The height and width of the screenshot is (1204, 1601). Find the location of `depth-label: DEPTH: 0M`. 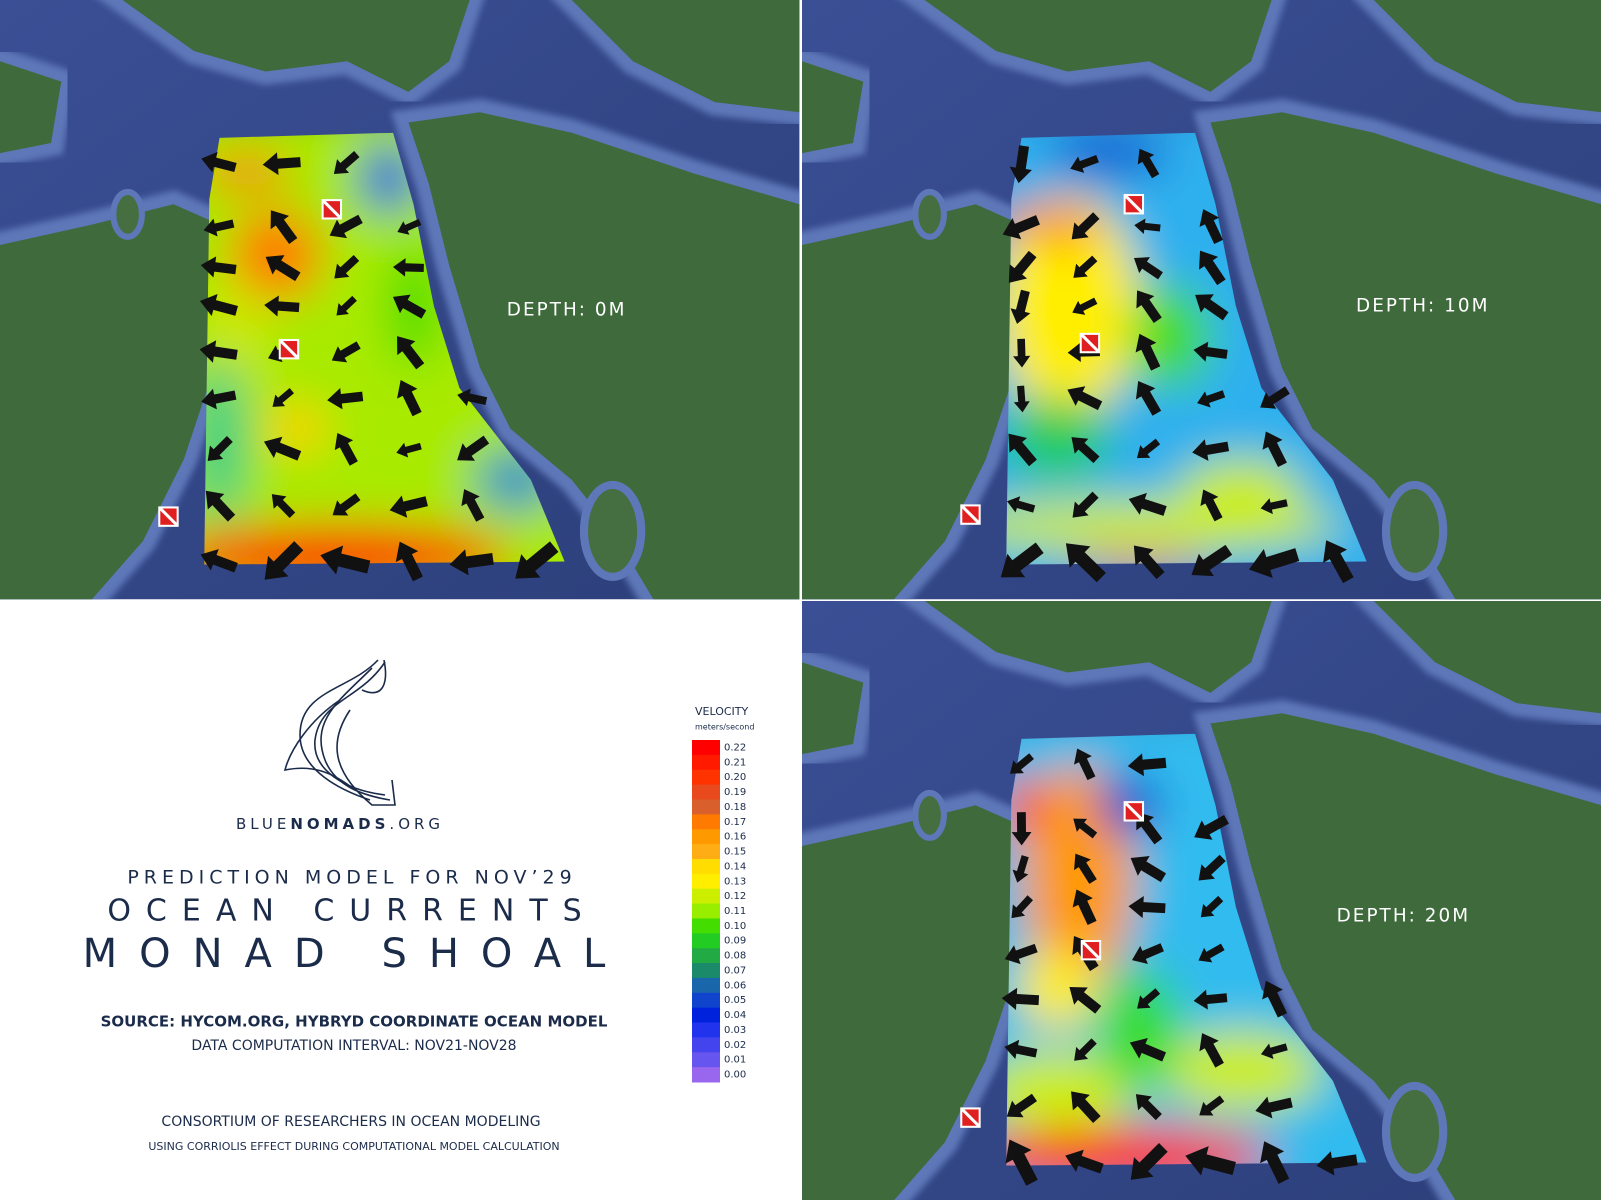

depth-label: DEPTH: 0M is located at coordinates (567, 309).